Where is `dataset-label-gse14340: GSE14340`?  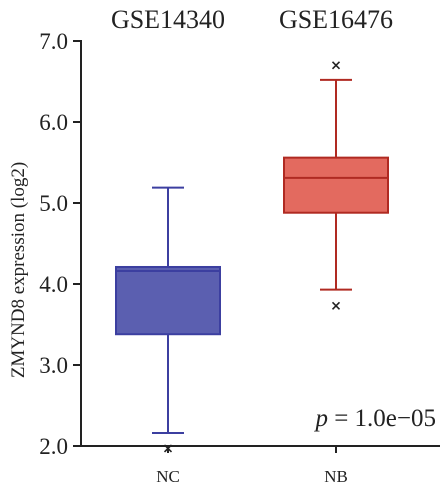
dataset-label-gse14340: GSE14340 is located at coordinates (168, 19).